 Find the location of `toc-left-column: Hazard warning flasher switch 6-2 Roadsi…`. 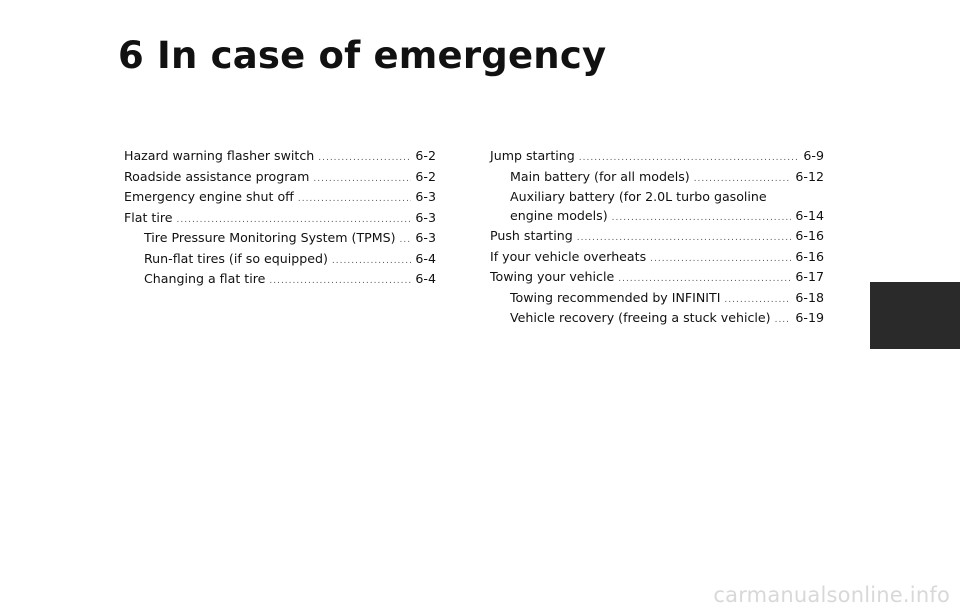

toc-left-column: Hazard warning flasher switch 6-2 Roadsi… is located at coordinates (280, 219).